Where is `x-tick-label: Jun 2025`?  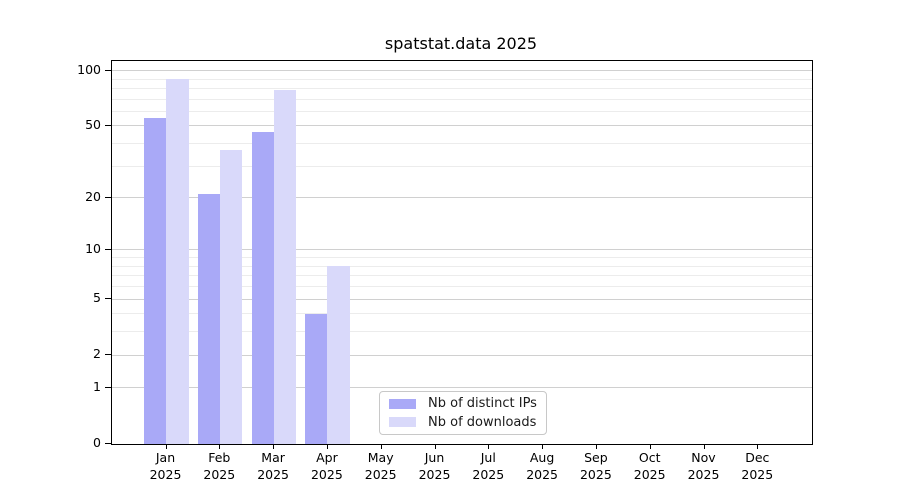
x-tick-label: Jun 2025 is located at coordinates (435, 466).